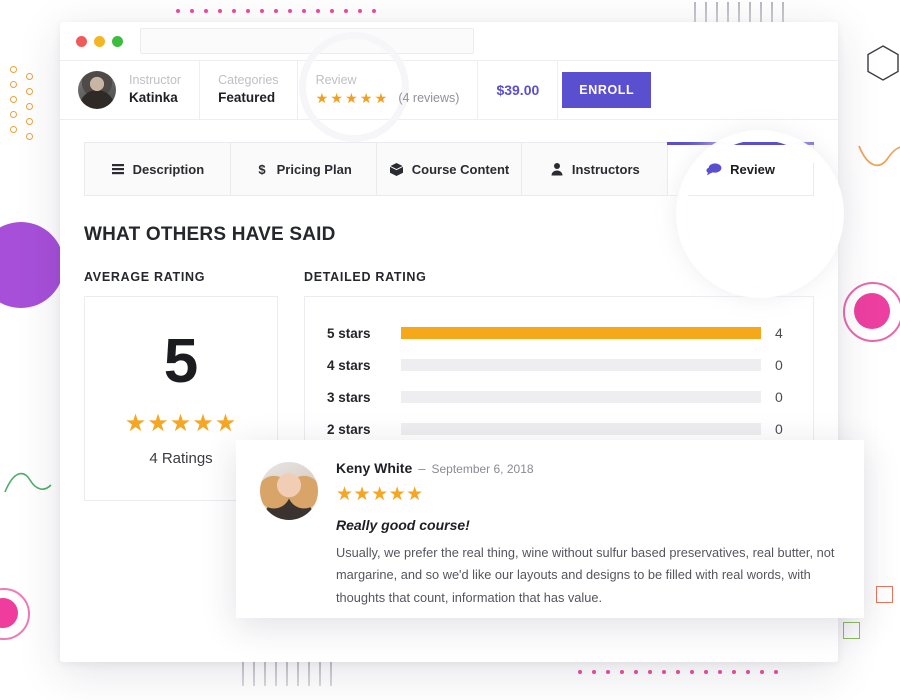  What do you see at coordinates (307, 41) in the screenshot?
I see `address-bar-input` at bounding box center [307, 41].